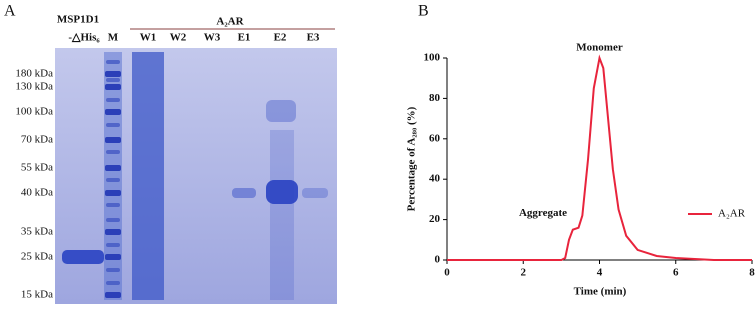 This screenshot has height=310, width=756. What do you see at coordinates (34, 74) in the screenshot?
I see `marker-label: 180 kDa` at bounding box center [34, 74].